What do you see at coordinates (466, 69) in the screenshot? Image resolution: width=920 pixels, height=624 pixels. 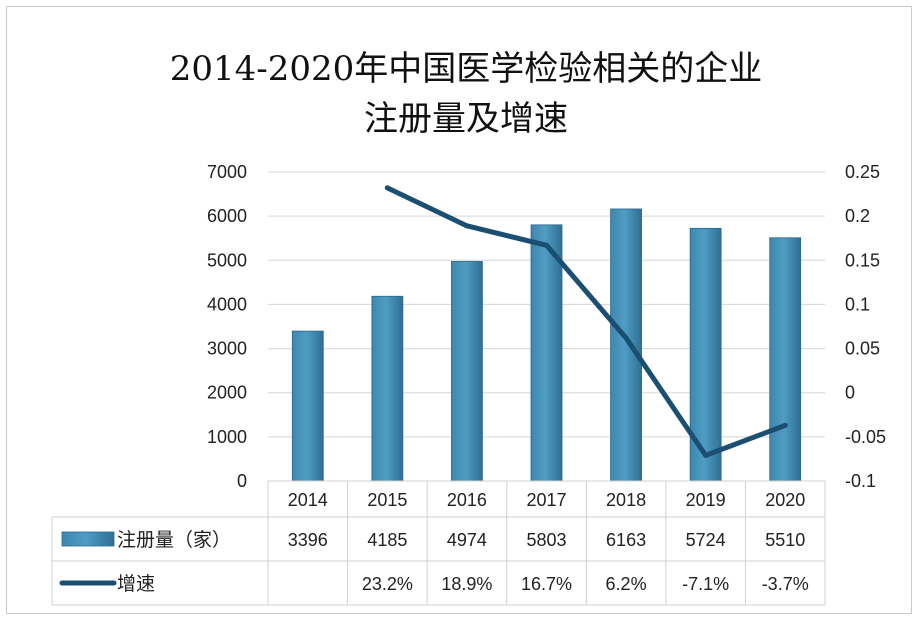 I see `chart-title-line1: 2014-2020年中国医学检验相关的企业` at bounding box center [466, 69].